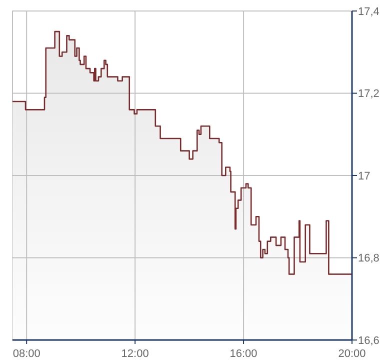 This screenshot has height=364, width=390. What do you see at coordinates (369, 94) in the screenshot?
I see `y-tick-label: 17,2` at bounding box center [369, 94].